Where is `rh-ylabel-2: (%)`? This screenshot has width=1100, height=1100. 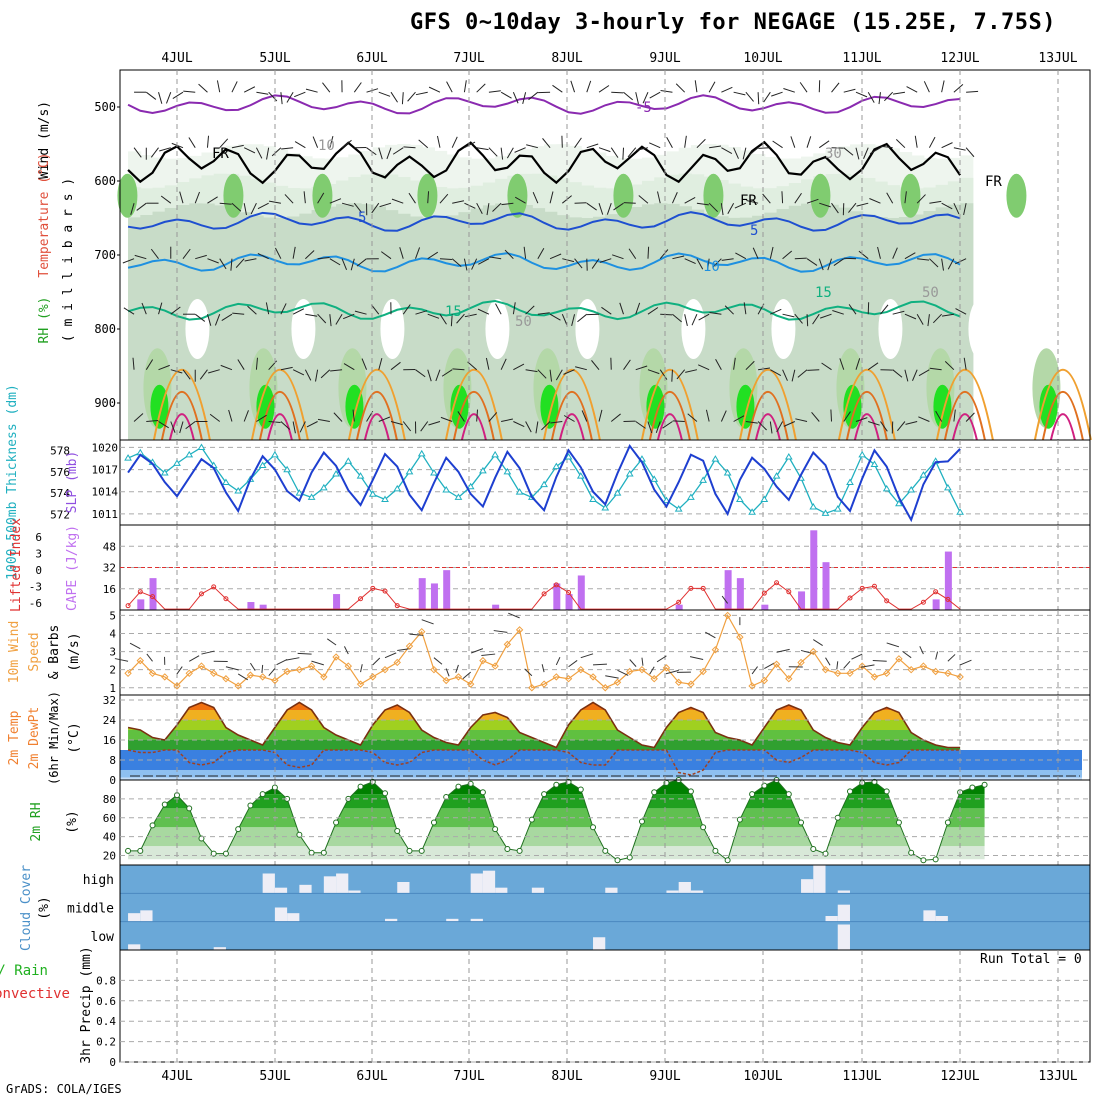 rh-ylabel-2: (%) is located at coordinates (72, 821).